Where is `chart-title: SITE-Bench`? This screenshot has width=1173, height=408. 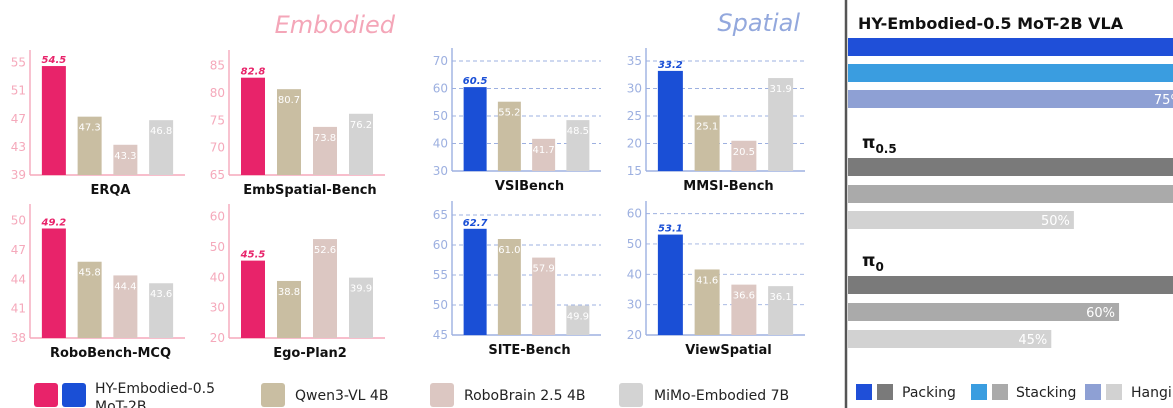
chart-title: SITE-Bench is located at coordinates (529, 350).